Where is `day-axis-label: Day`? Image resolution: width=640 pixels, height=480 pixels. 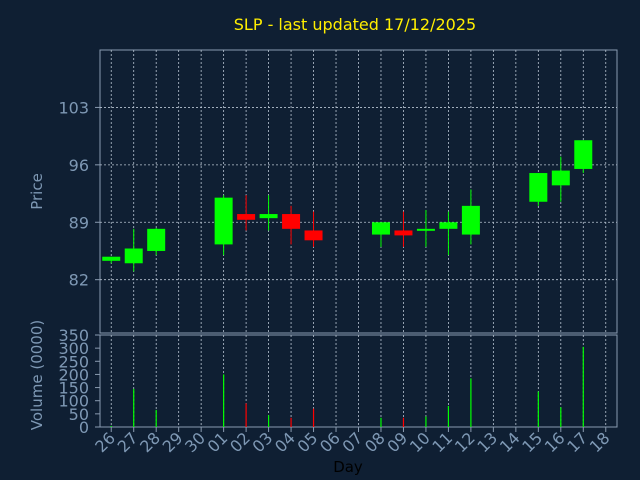 day-axis-label: Day is located at coordinates (348, 467).